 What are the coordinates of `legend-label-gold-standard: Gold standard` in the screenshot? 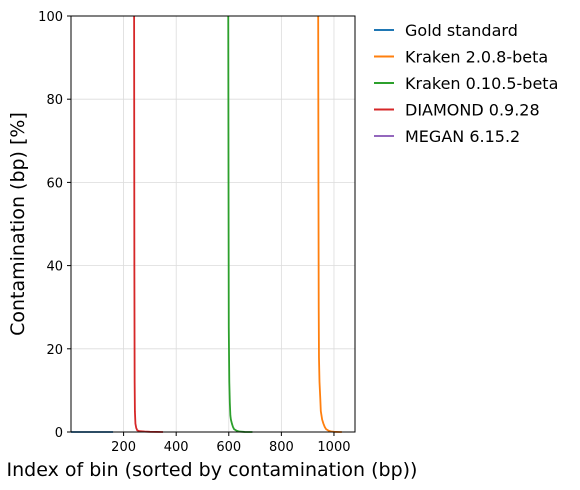 It's located at (461, 30).